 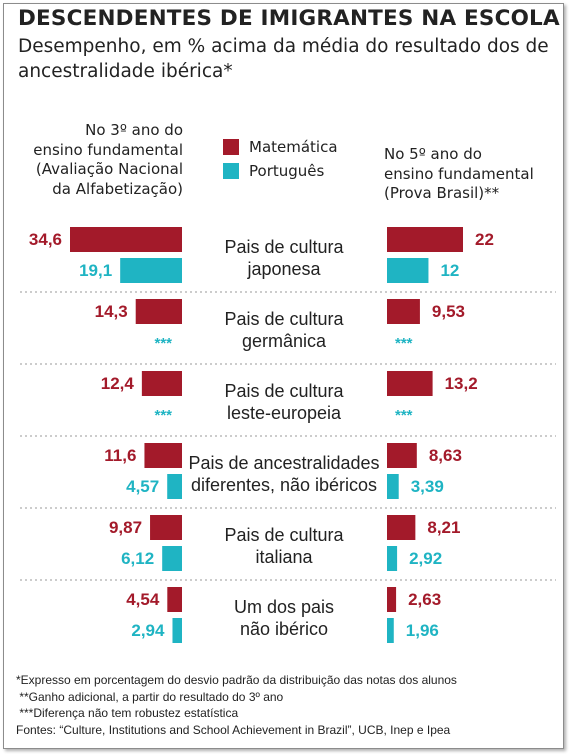 What do you see at coordinates (427, 486) in the screenshot?
I see `label-right-portugues: 3,39` at bounding box center [427, 486].